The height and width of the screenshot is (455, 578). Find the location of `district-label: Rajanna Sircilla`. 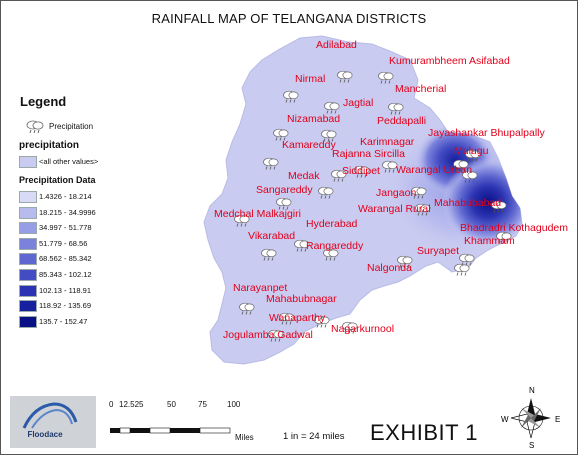

district-label: Rajanna Sircilla is located at coordinates (368, 154).